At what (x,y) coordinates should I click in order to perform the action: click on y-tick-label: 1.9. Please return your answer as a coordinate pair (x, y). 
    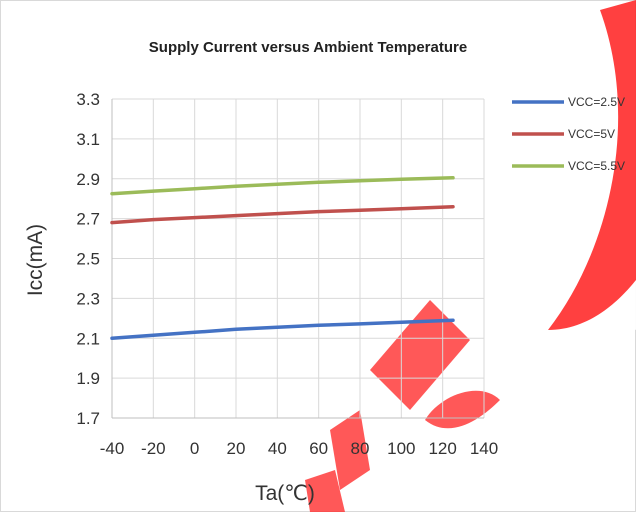
    Looking at the image, I should click on (88, 378).